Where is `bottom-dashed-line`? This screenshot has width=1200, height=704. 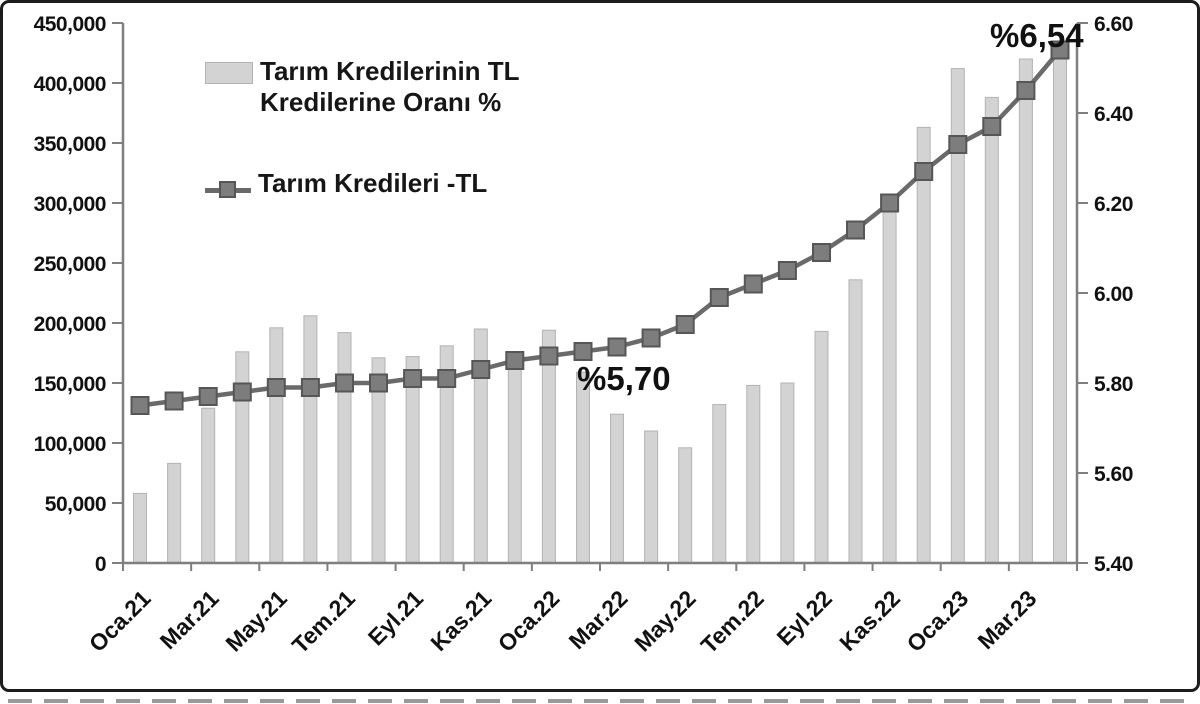 bottom-dashed-line is located at coordinates (600, 701).